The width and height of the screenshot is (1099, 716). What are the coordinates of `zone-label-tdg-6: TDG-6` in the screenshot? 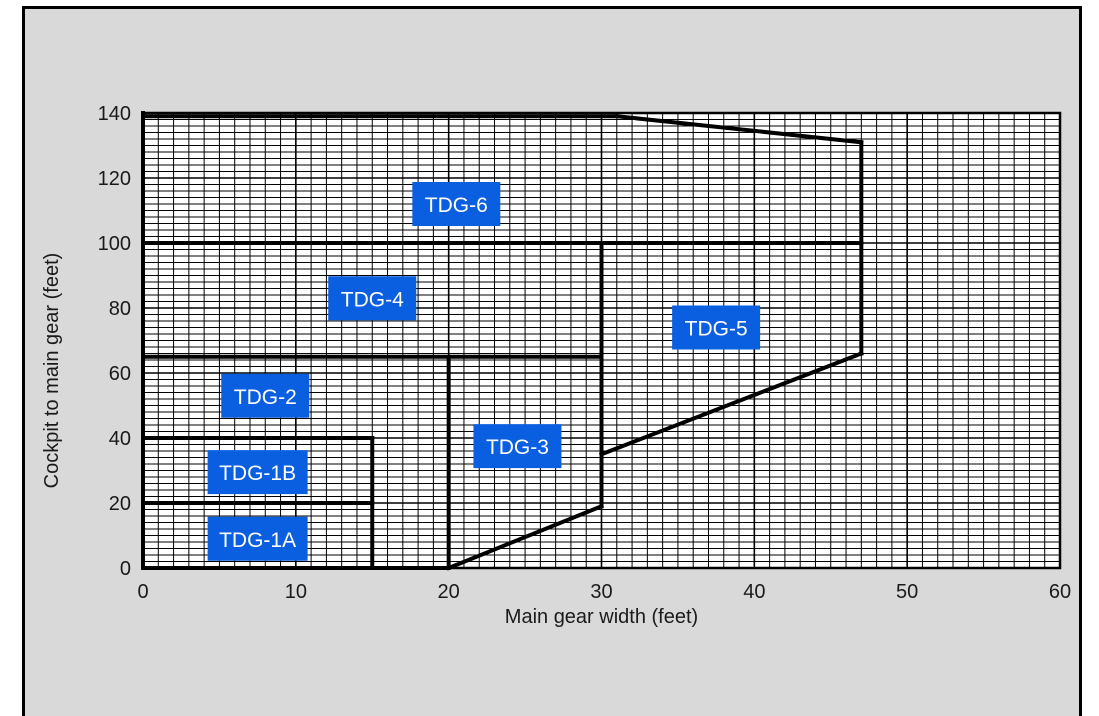 It's located at (456, 204).